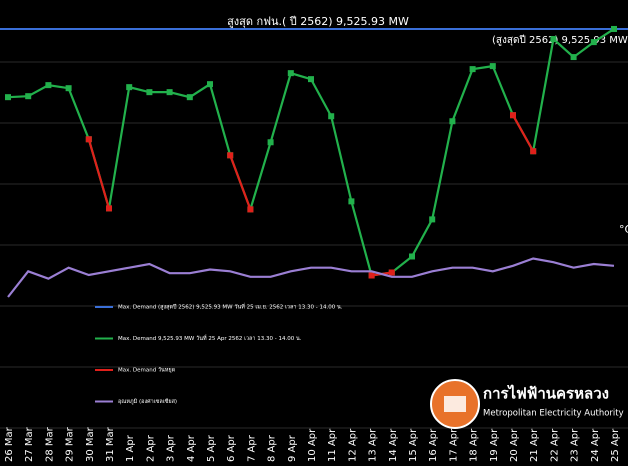 This screenshot has width=628, height=466. Describe the element at coordinates (90, 444) in the screenshot. I see `x-tick-label: 30 Mar` at that location.